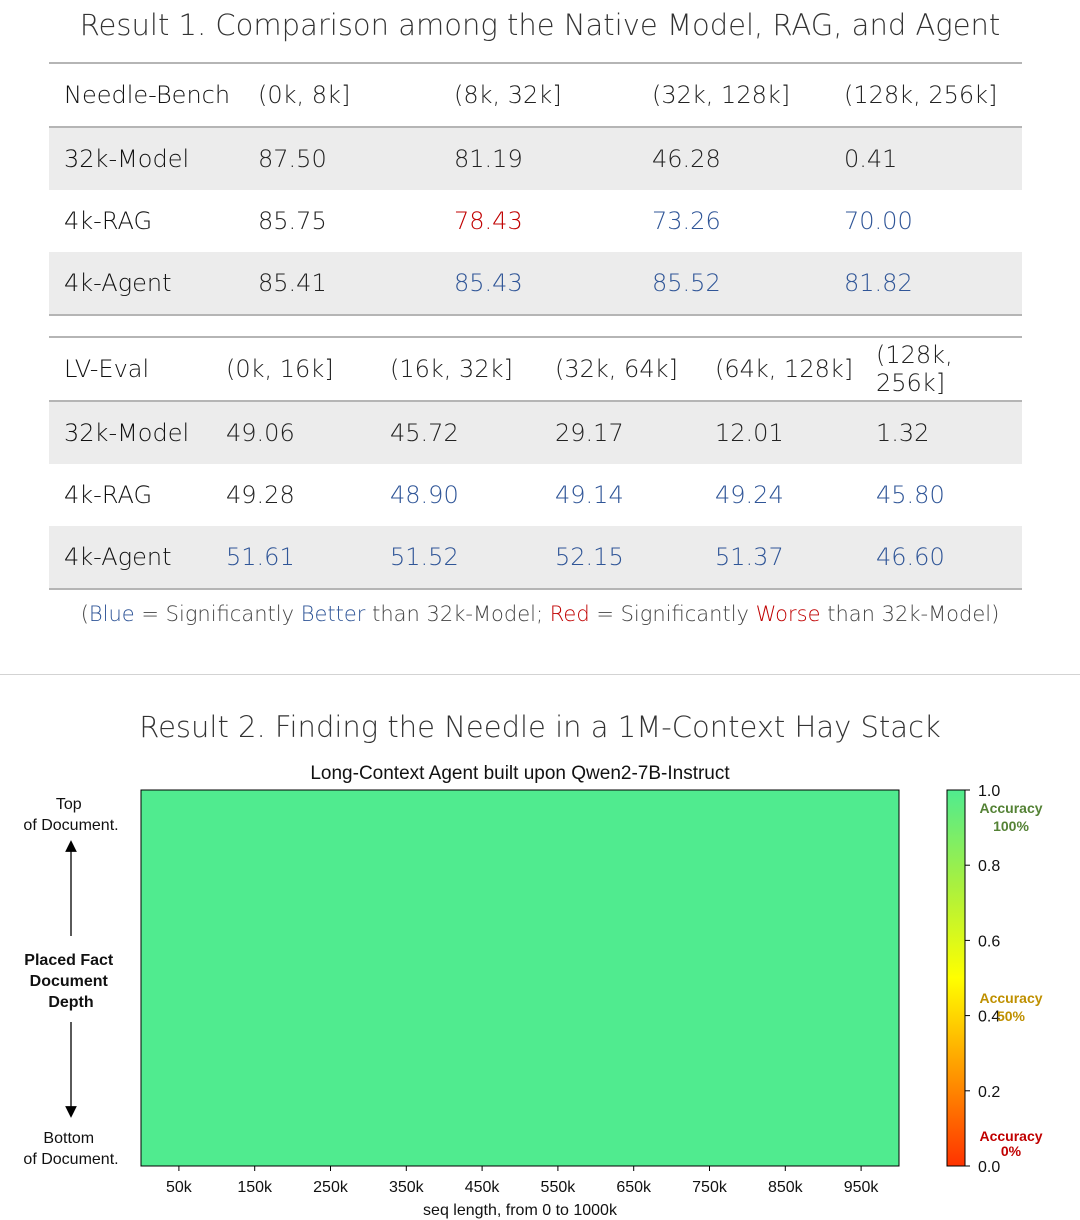  I want to click on table-cell: 51.52, so click(424, 557).